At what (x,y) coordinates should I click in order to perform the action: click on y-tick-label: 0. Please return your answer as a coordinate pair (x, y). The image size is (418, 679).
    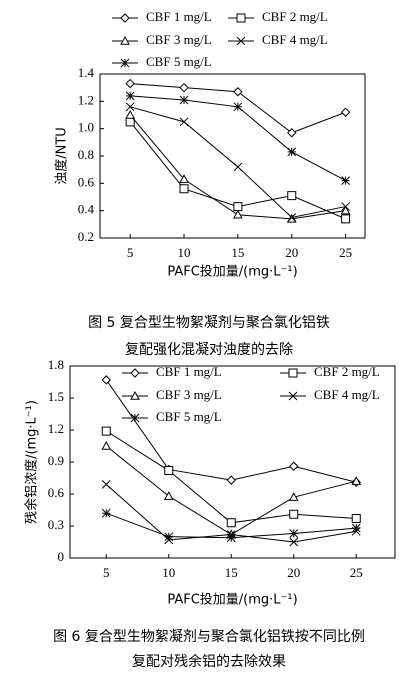
    Looking at the image, I should click on (61, 556).